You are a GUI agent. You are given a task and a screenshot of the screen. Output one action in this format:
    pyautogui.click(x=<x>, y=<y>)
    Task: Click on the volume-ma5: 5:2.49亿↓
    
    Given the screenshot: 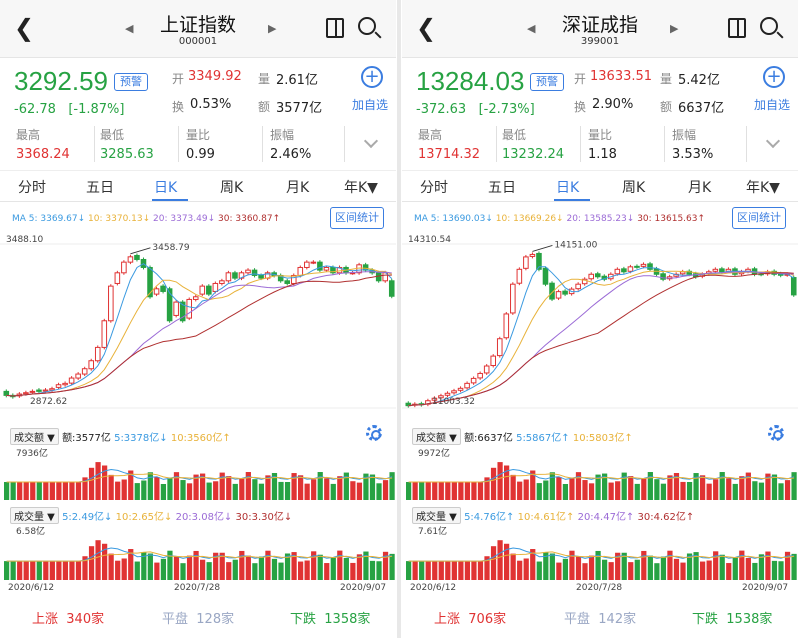 What is the action you would take?
    pyautogui.click(x=87, y=517)
    